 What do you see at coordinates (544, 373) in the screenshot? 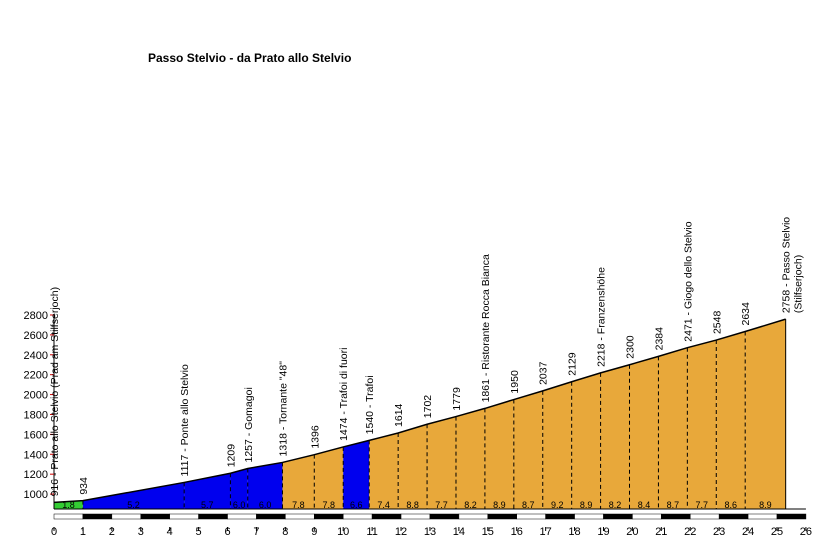
I see `altitude-annotation: 2037` at bounding box center [544, 373].